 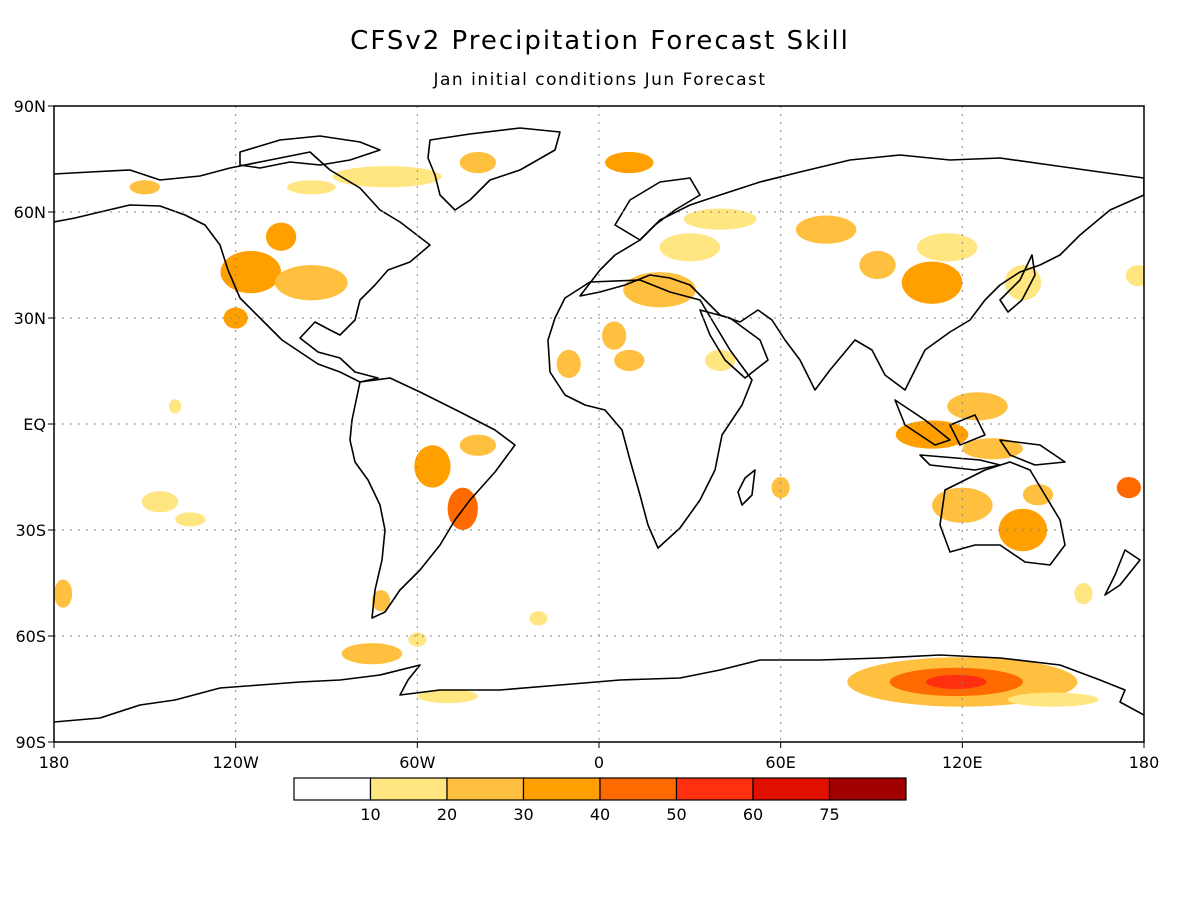 I want to click on colorbar-label: 30, so click(x=523, y=814).